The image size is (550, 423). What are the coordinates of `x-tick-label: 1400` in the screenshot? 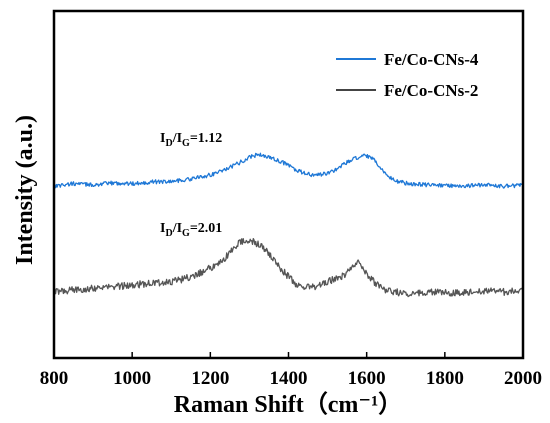 It's located at (289, 378).